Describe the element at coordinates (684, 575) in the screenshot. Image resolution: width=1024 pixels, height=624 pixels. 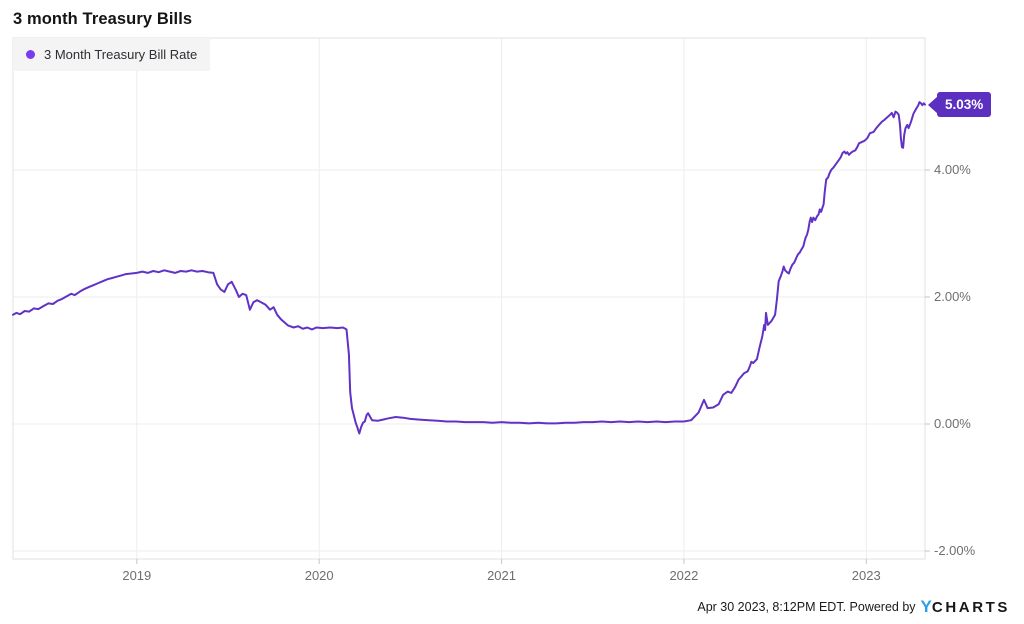
I see `x-tick-label: 2022` at that location.